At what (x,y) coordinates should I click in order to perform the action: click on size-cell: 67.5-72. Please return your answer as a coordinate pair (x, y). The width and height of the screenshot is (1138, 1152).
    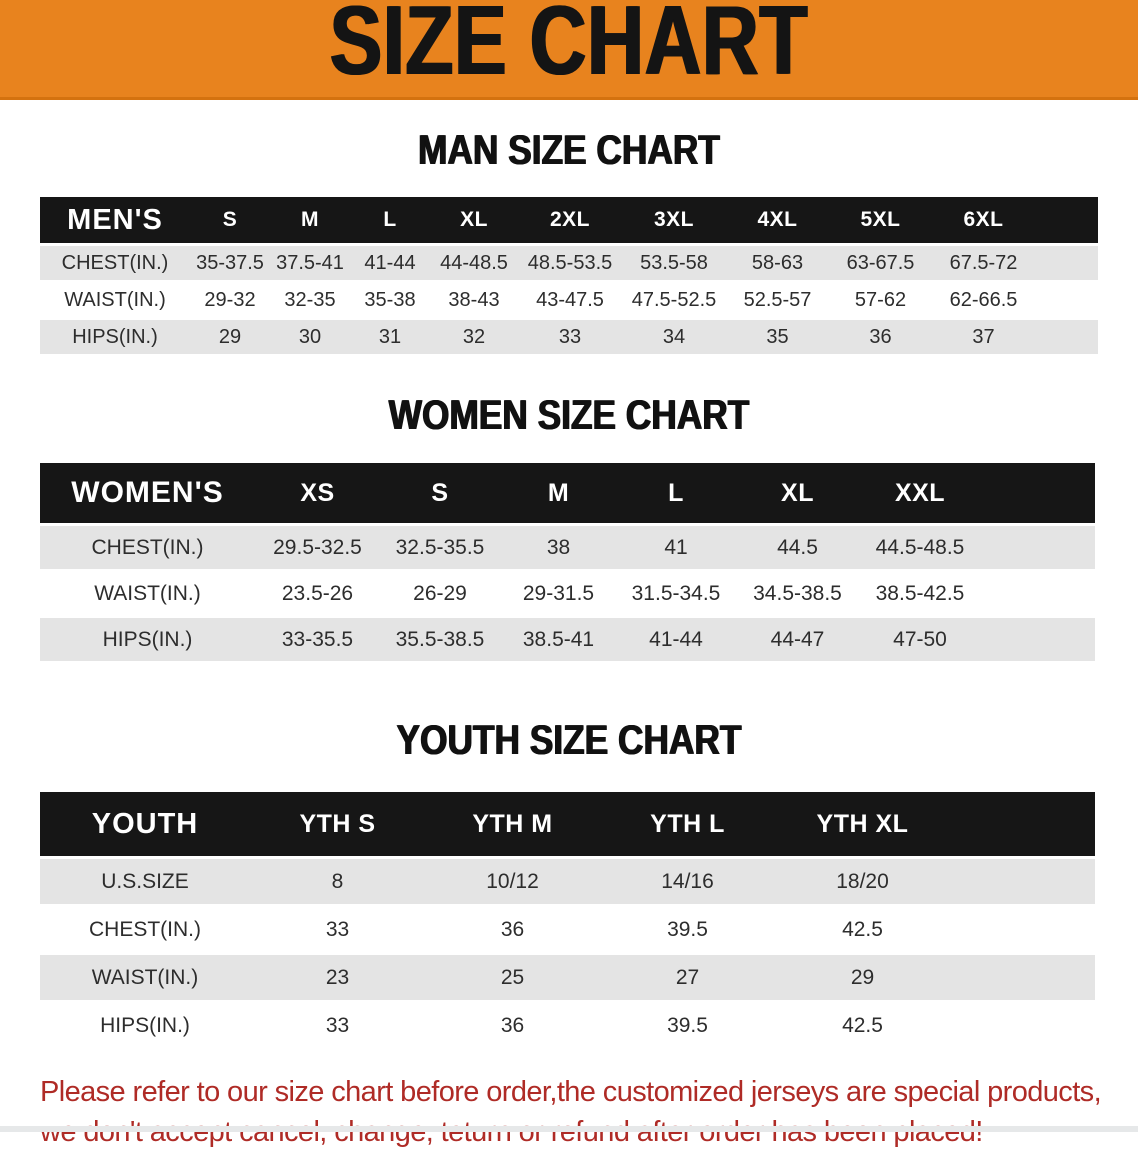
    Looking at the image, I should click on (983, 262).